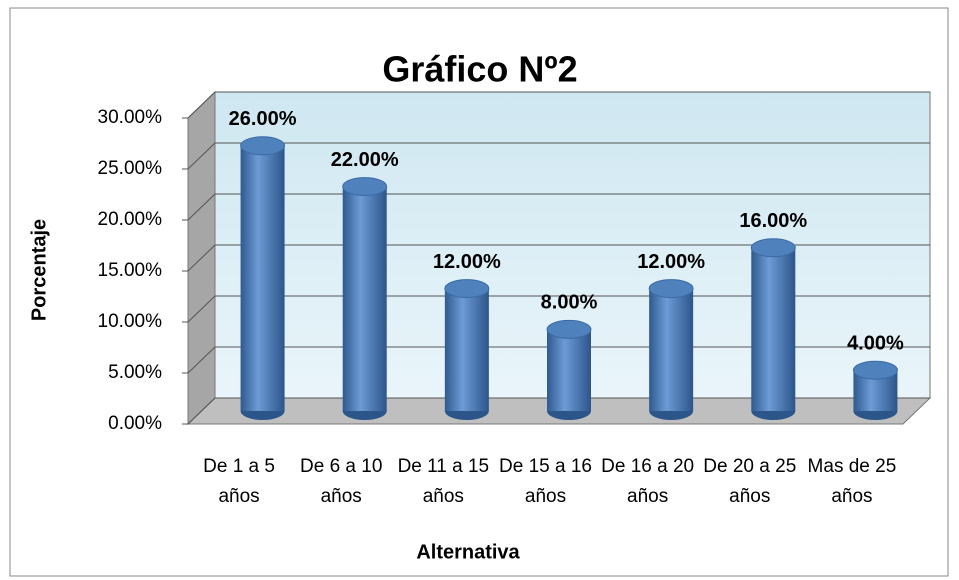  What do you see at coordinates (479, 69) in the screenshot?
I see `chart-title: Gráfico Nº2` at bounding box center [479, 69].